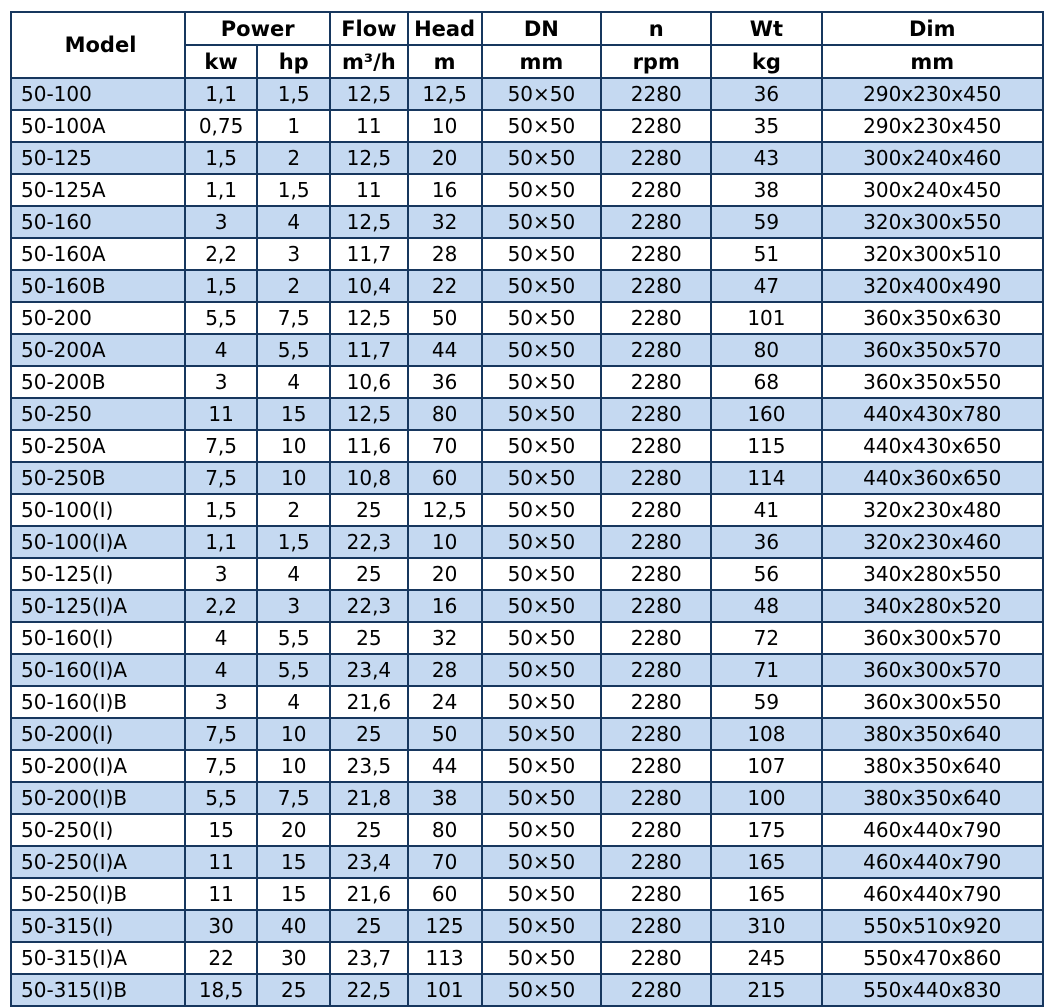 This screenshot has width=1054, height=1007. Describe the element at coordinates (766, 446) in the screenshot. I see `weight-cell: 115` at that location.